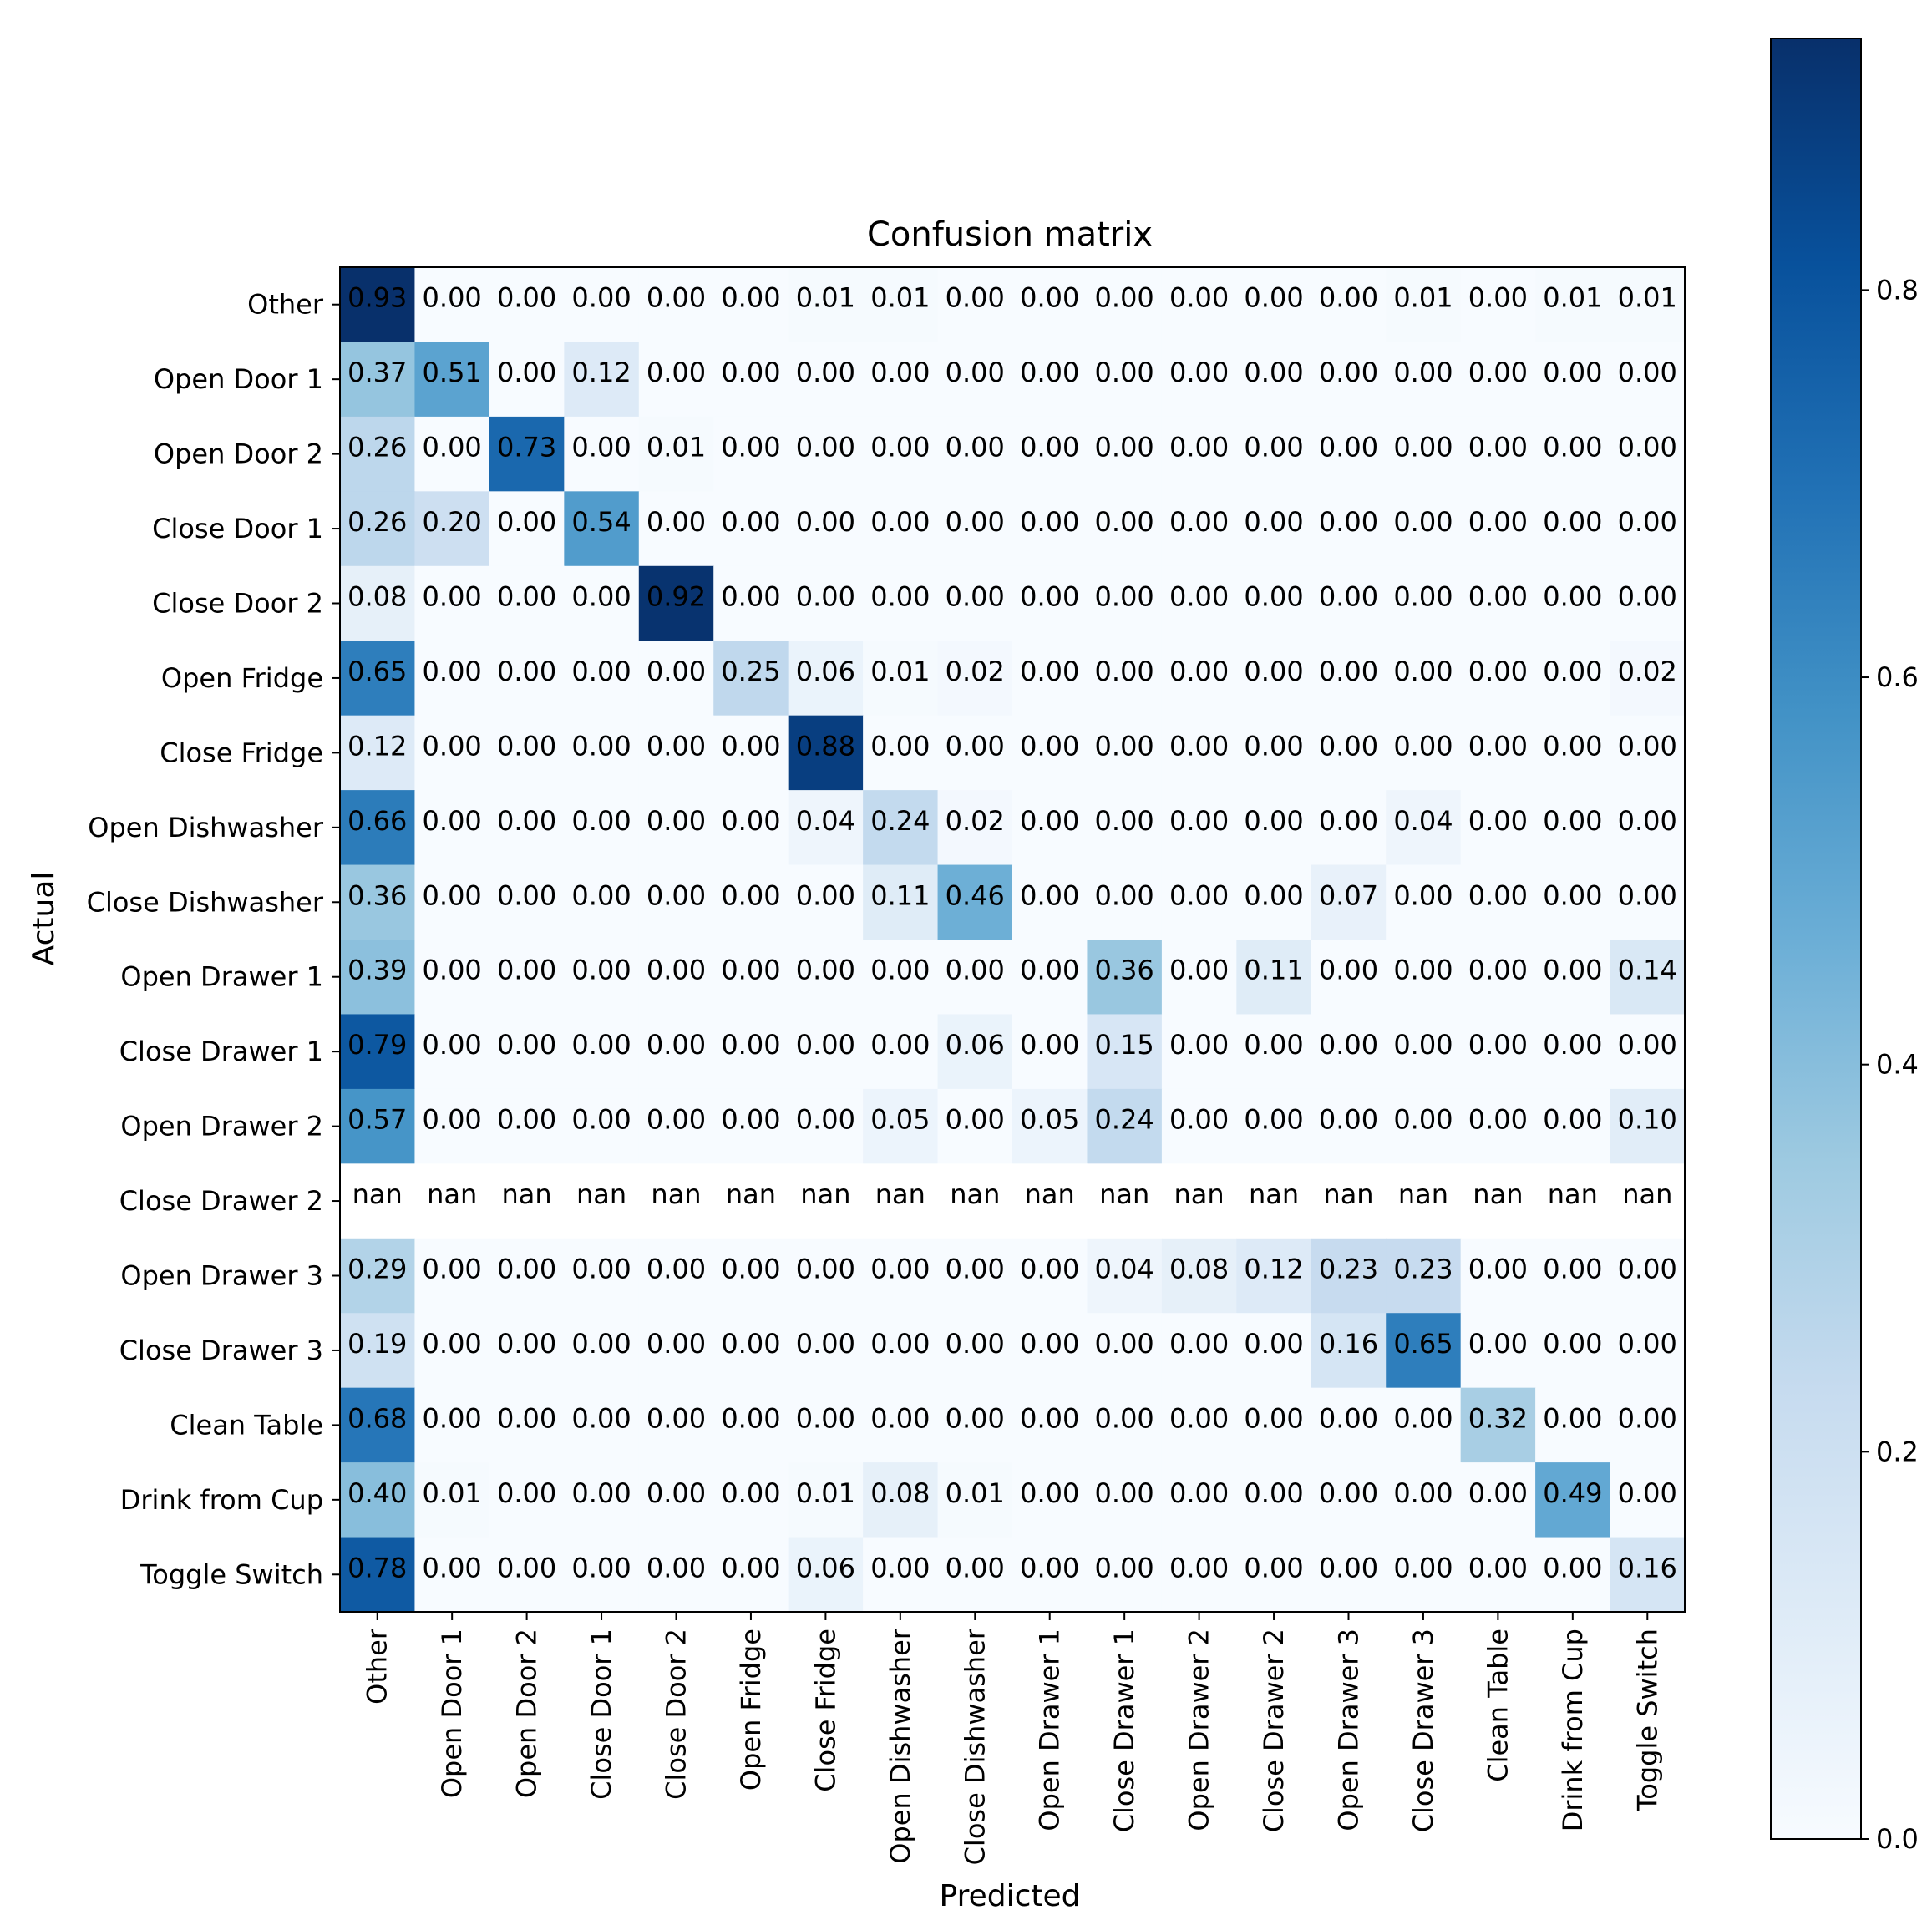 This screenshot has height=1920, width=1932. Describe the element at coordinates (377, 1344) in the screenshot. I see `cell-value: 0.19` at that location.